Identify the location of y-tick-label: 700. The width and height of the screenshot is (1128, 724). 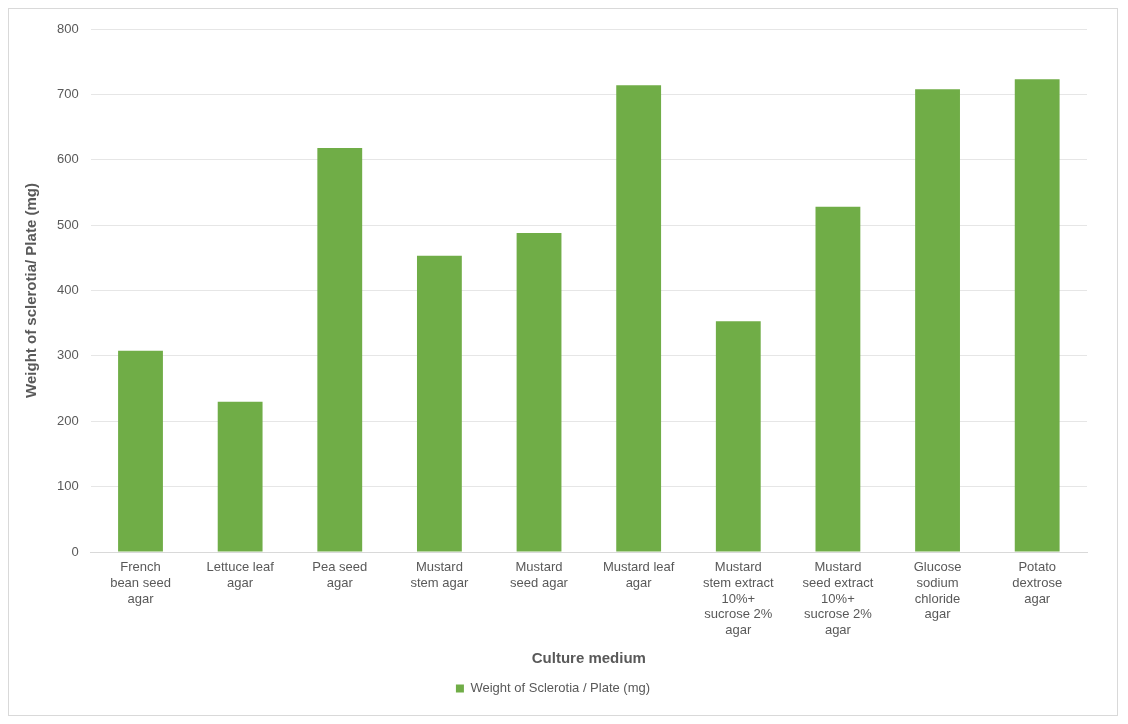
(67, 93).